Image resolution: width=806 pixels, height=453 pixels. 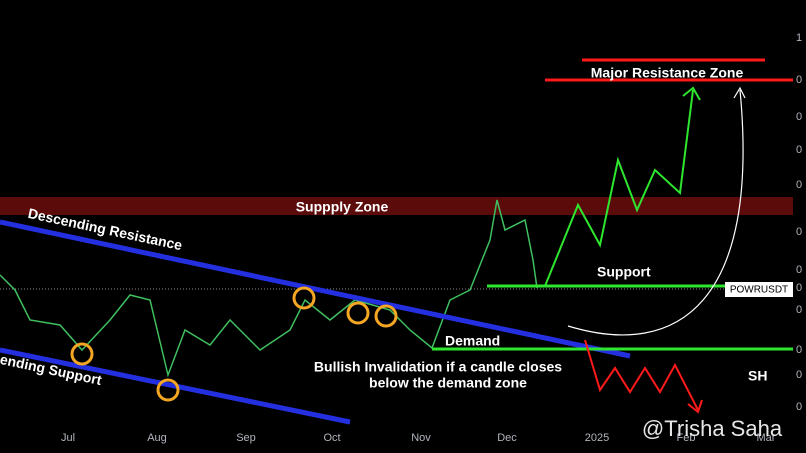 What do you see at coordinates (712, 428) in the screenshot?
I see `watermark: @Trisha Saha` at bounding box center [712, 428].